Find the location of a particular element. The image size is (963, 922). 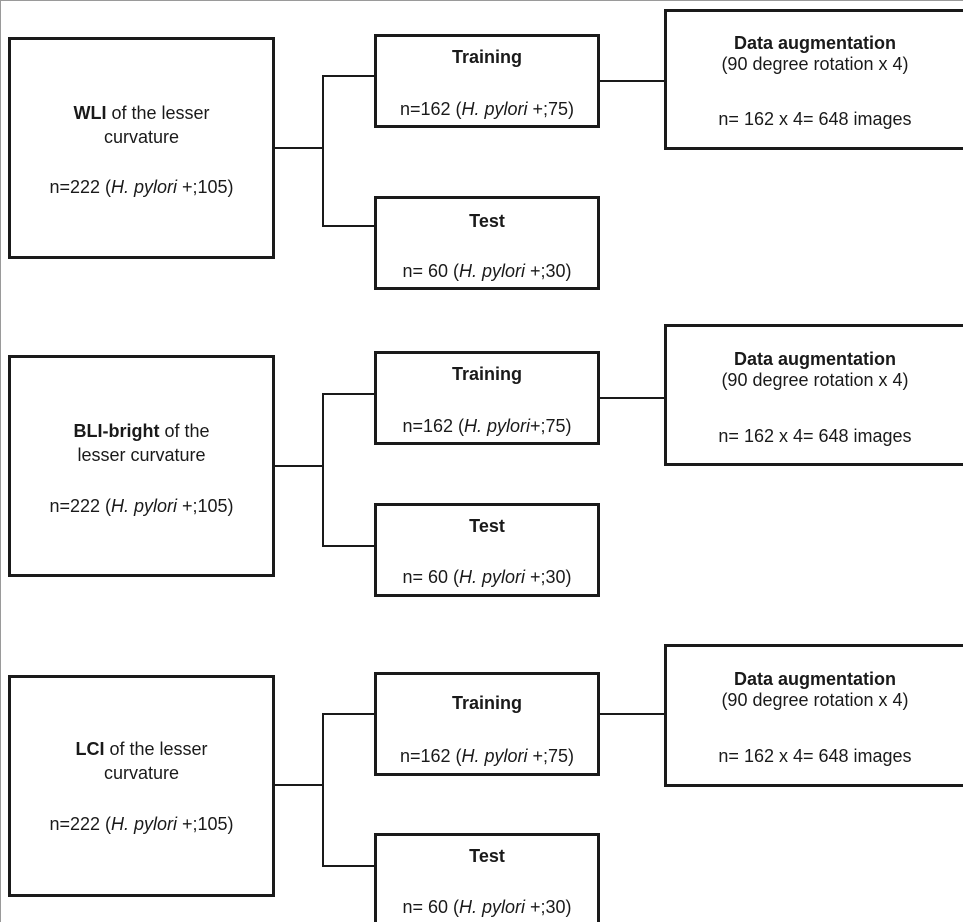

source-label-line1: LCI of the lesser is located at coordinates (141, 749).